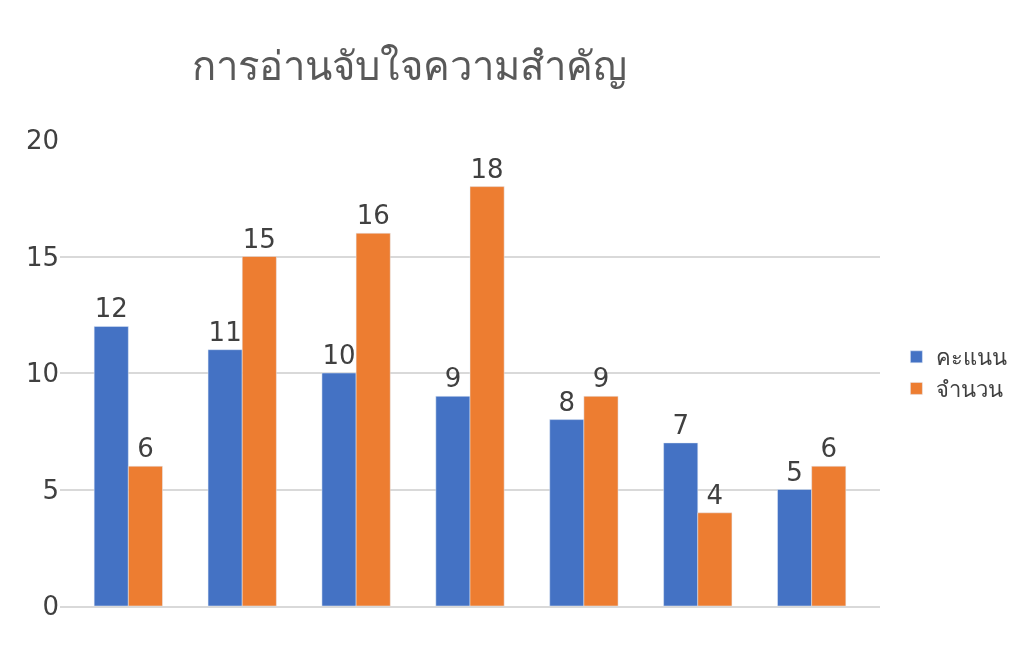 The image size is (1024, 656). Describe the element at coordinates (42, 140) in the screenshot. I see `y-tick-label: 20` at that location.